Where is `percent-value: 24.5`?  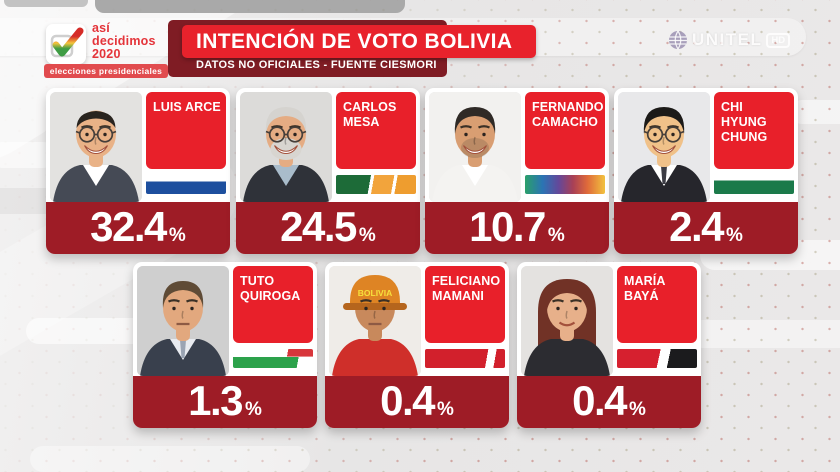 percent-value: 24.5 is located at coordinates (318, 226).